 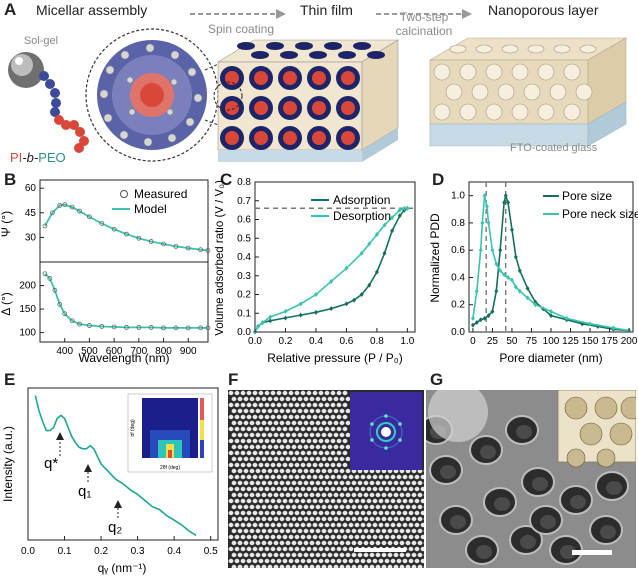 What do you see at coordinates (41, 41) in the screenshot?
I see `solgel-label: Sol-gel` at bounding box center [41, 41].